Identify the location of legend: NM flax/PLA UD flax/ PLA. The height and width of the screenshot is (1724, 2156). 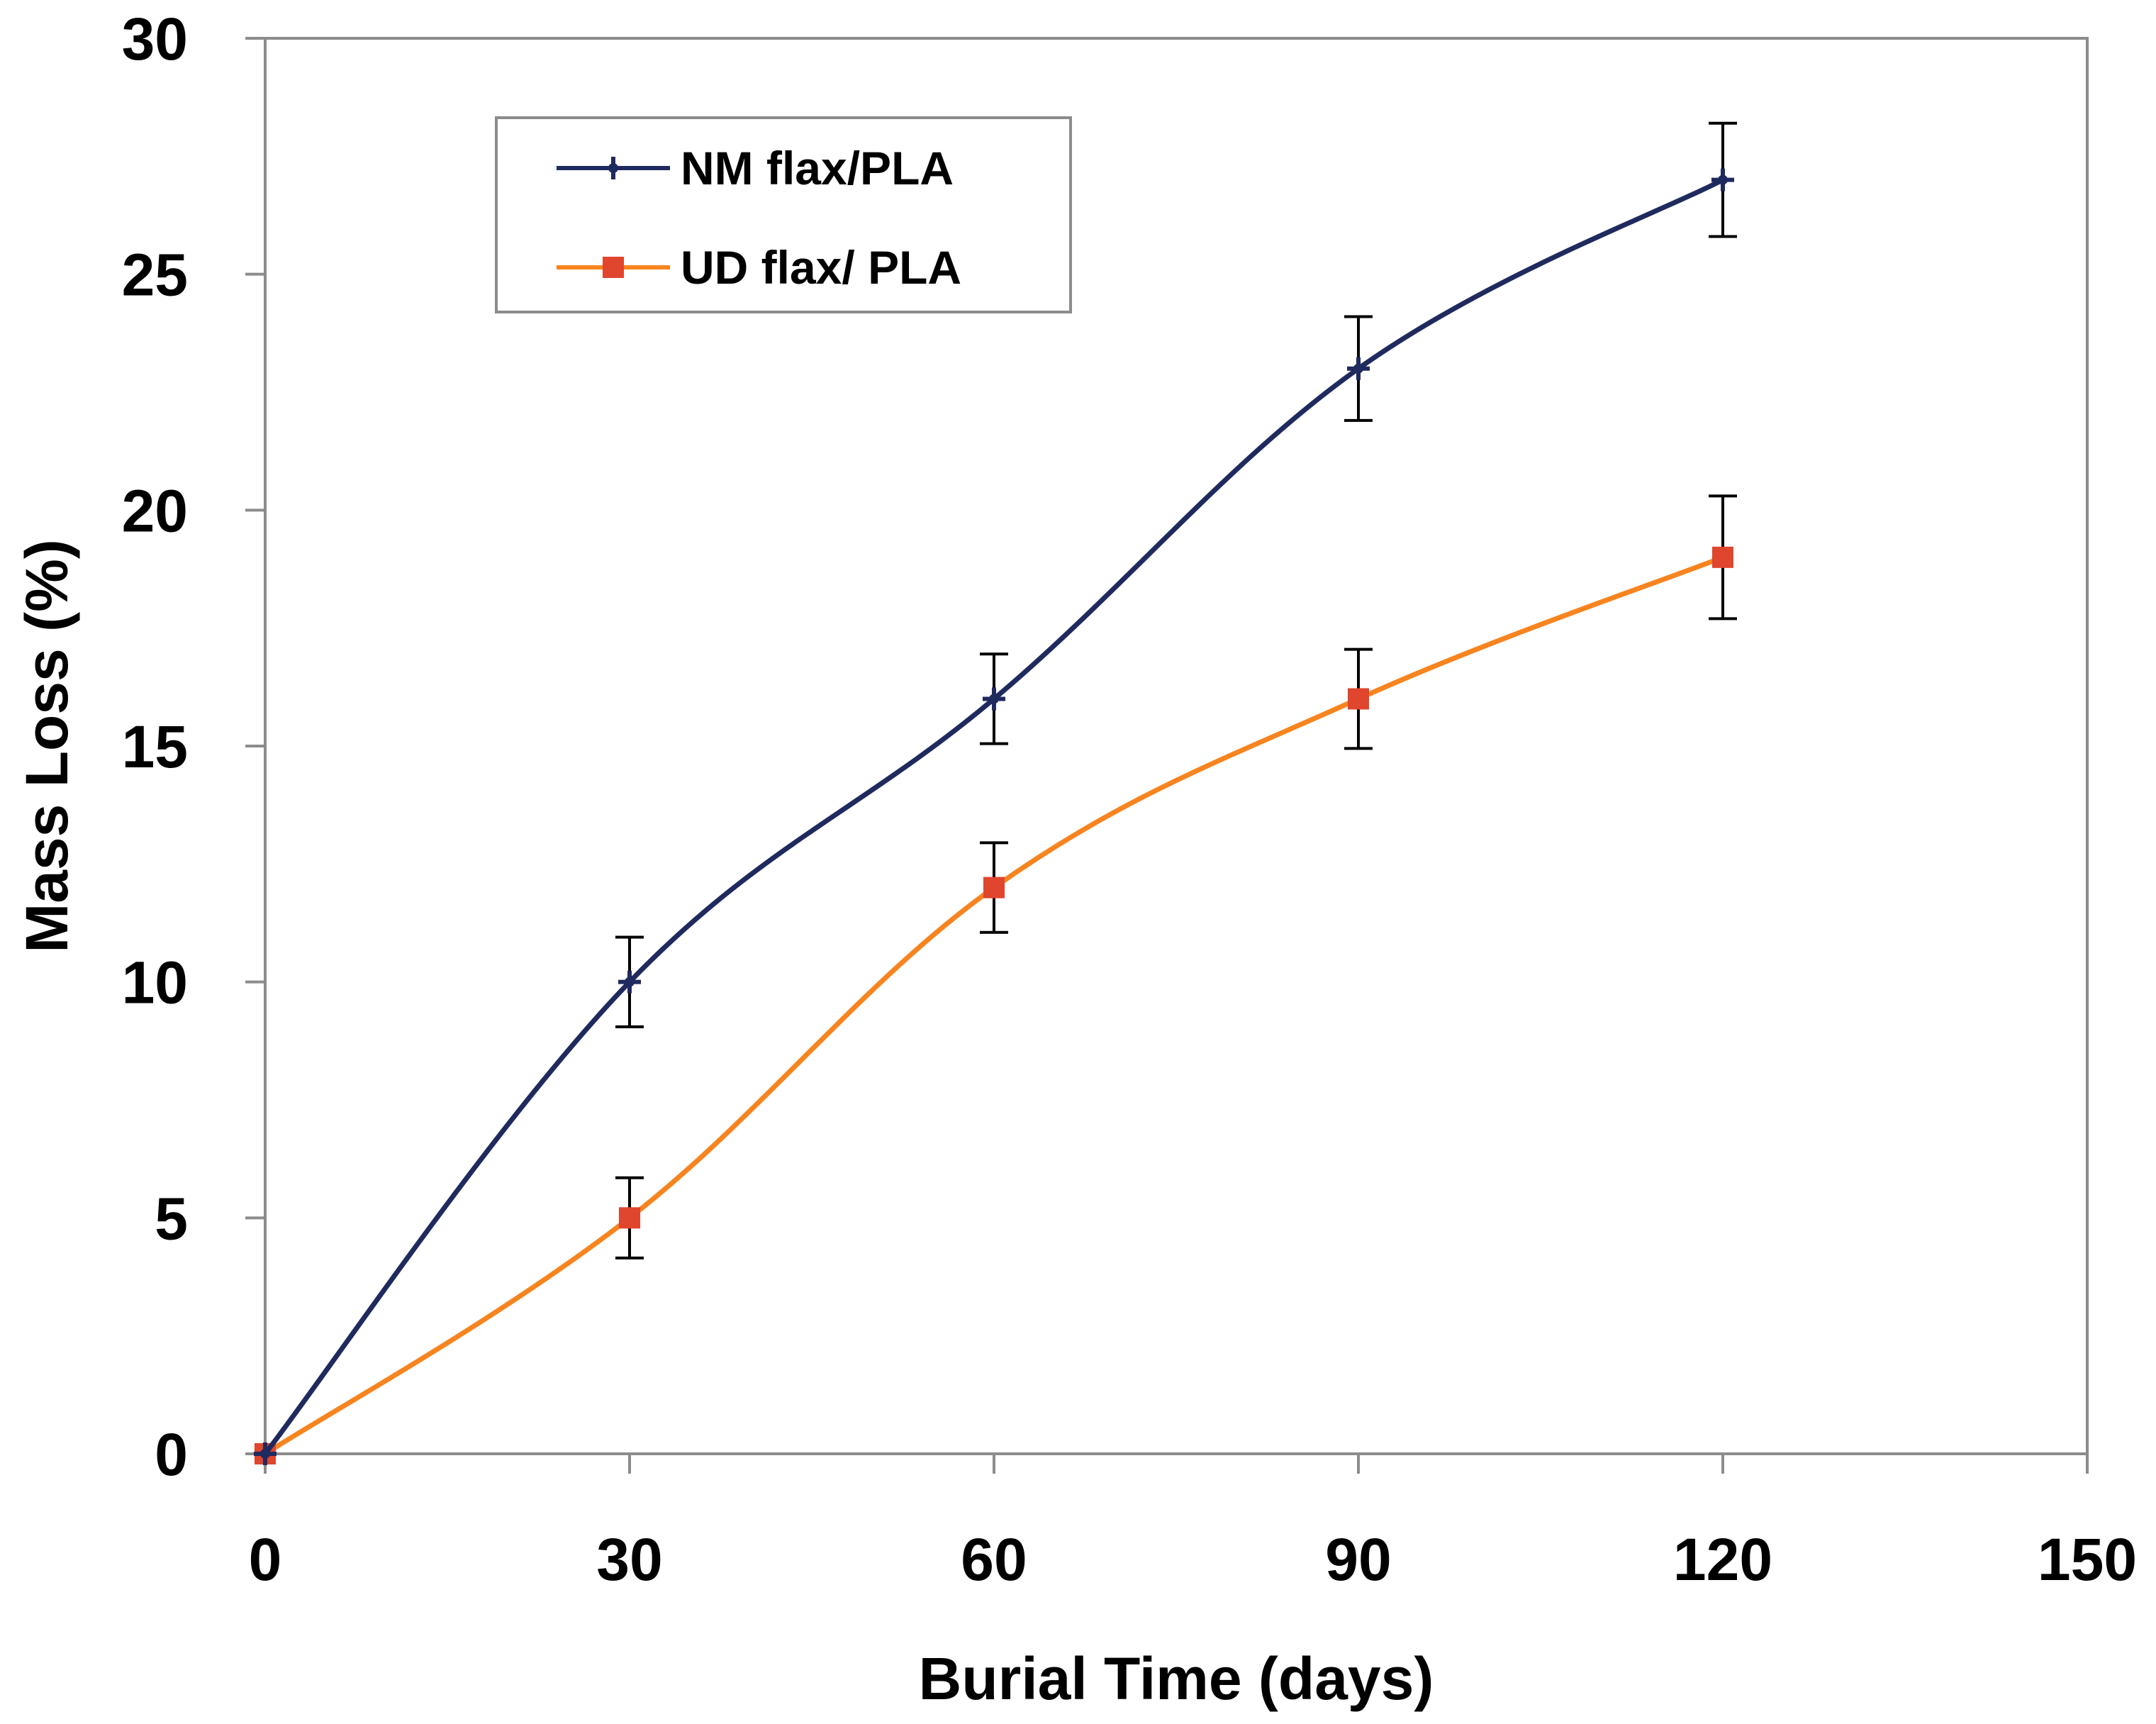
(783, 214).